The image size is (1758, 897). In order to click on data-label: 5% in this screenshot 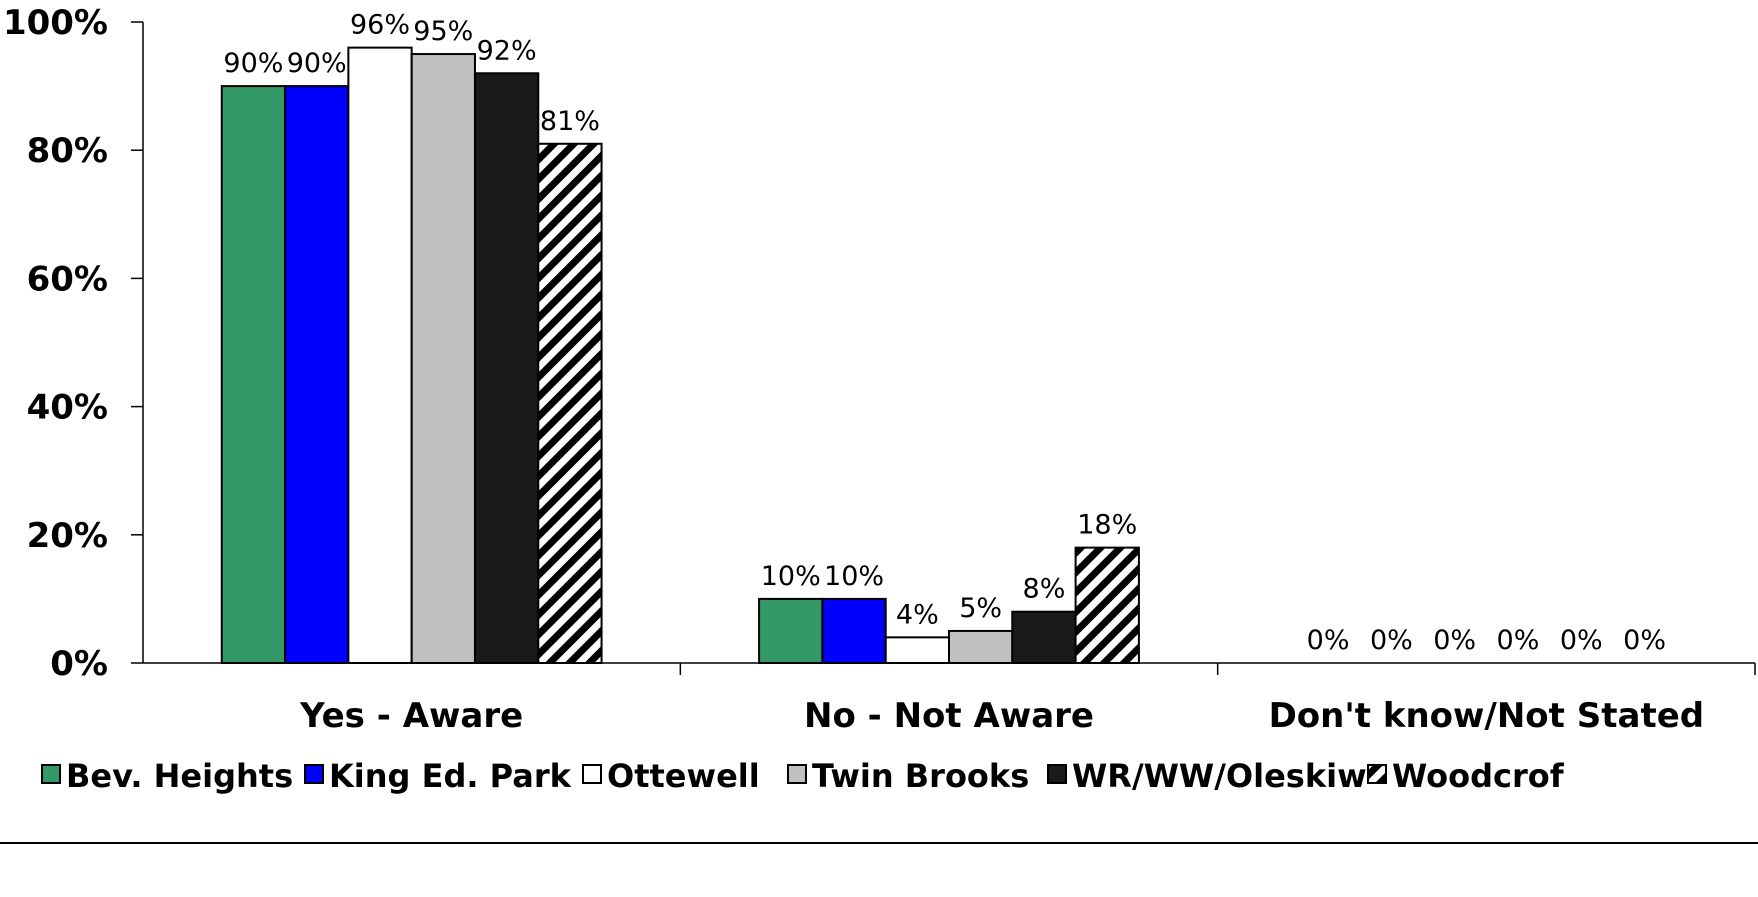, I will do `click(980, 608)`.